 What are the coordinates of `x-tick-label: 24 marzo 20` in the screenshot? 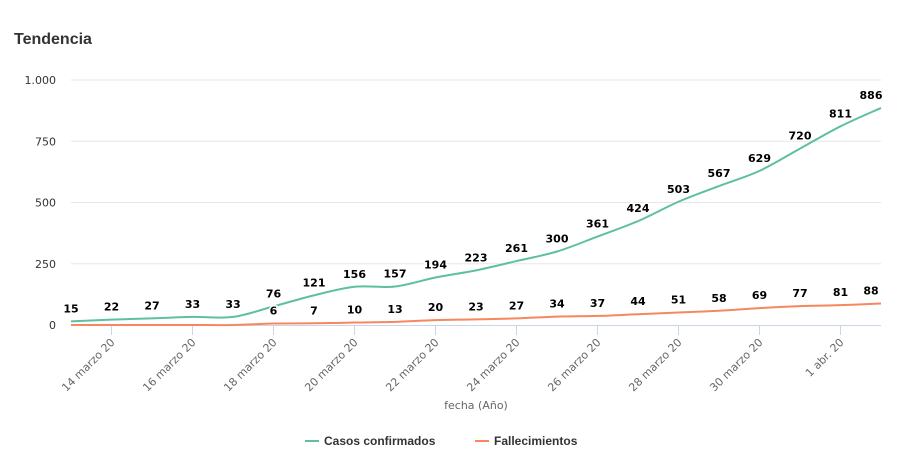 It's located at (493, 365).